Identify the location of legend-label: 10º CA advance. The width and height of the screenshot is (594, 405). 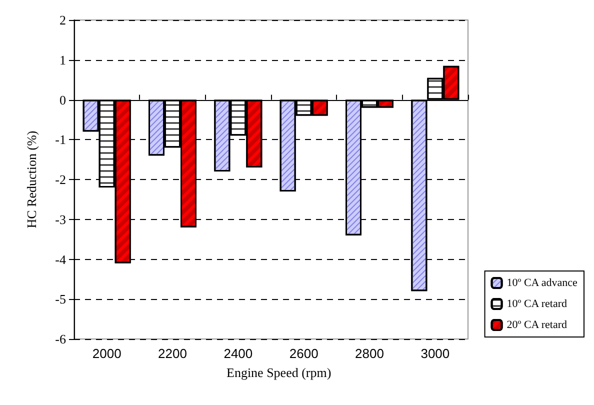
(542, 283).